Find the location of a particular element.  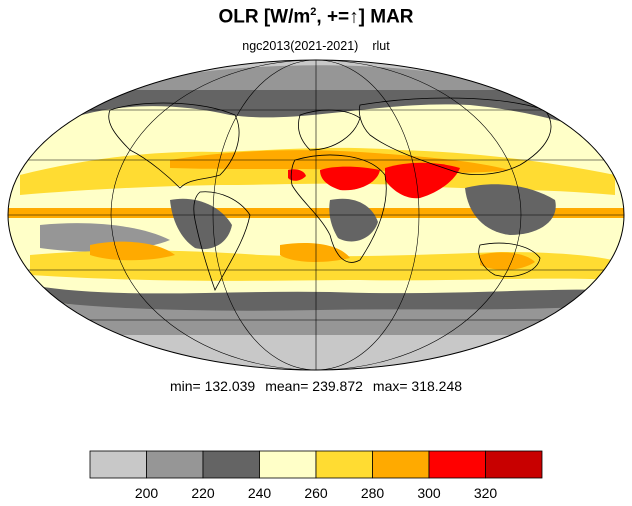

australia-orange is located at coordinates (507, 261).